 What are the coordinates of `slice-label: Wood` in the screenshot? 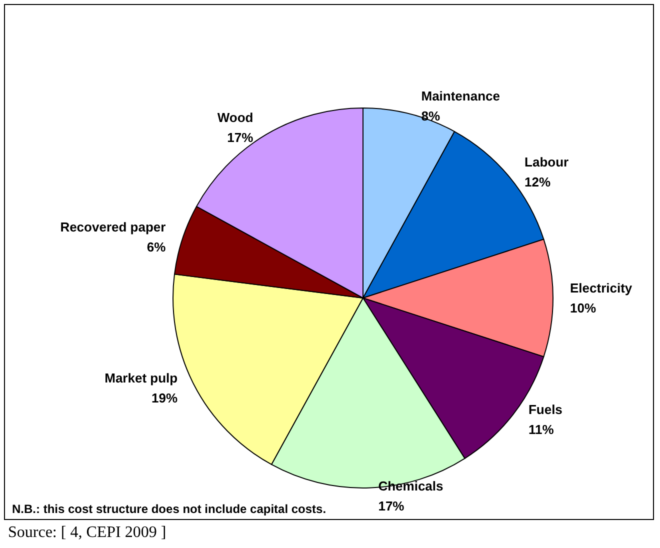 It's located at (235, 118).